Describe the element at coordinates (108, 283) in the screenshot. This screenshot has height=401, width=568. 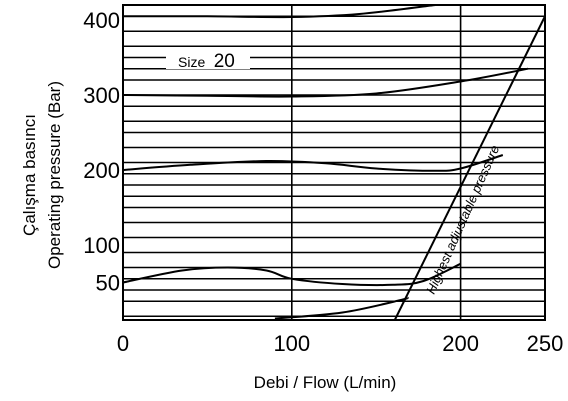
I see `y-tick-label: 50` at that location.